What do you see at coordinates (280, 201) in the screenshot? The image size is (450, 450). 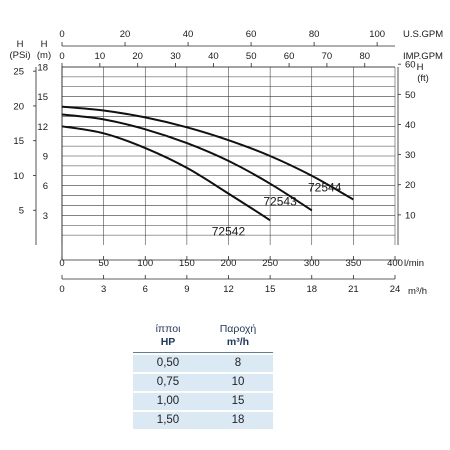 I see `series-label-72543: 72543` at bounding box center [280, 201].